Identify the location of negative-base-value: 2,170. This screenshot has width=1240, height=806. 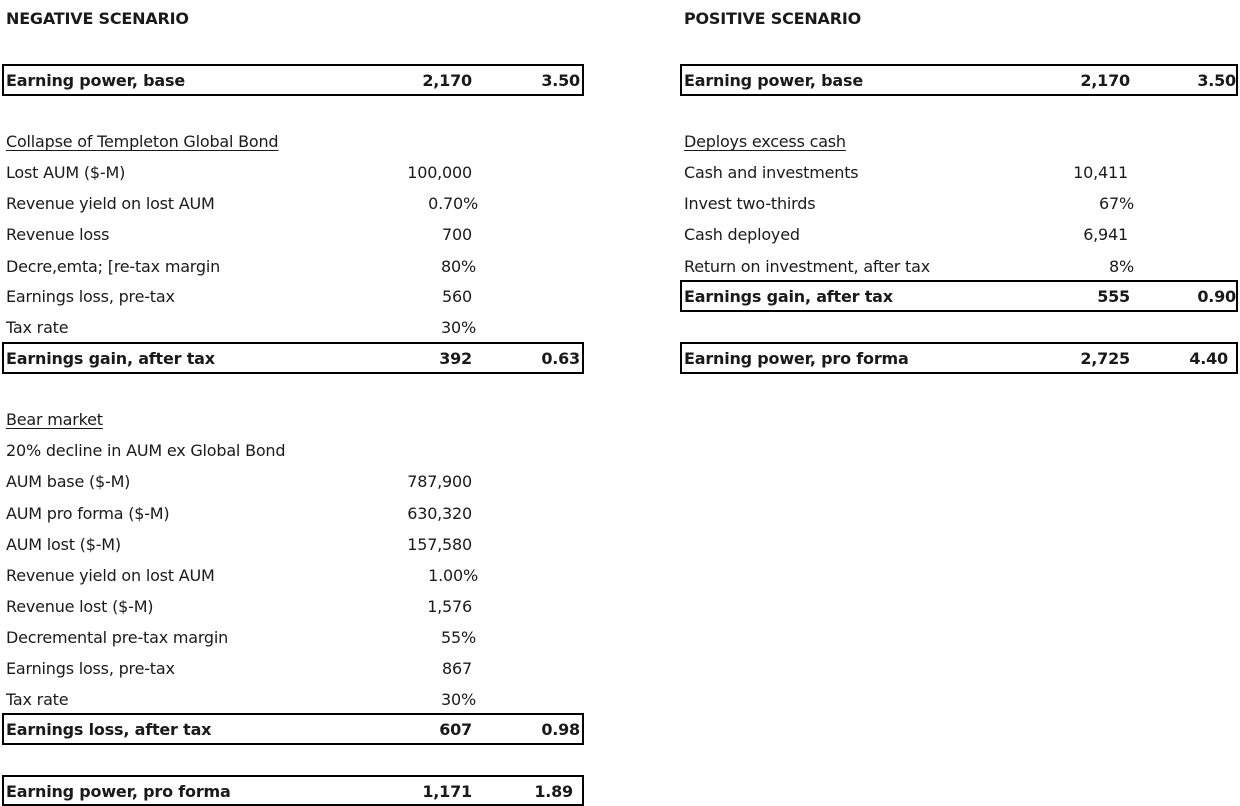
(447, 80).